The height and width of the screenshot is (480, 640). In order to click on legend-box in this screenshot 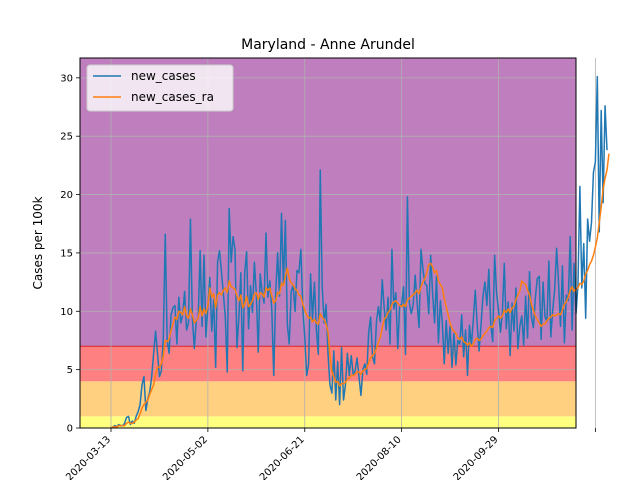, I will do `click(160, 88)`.